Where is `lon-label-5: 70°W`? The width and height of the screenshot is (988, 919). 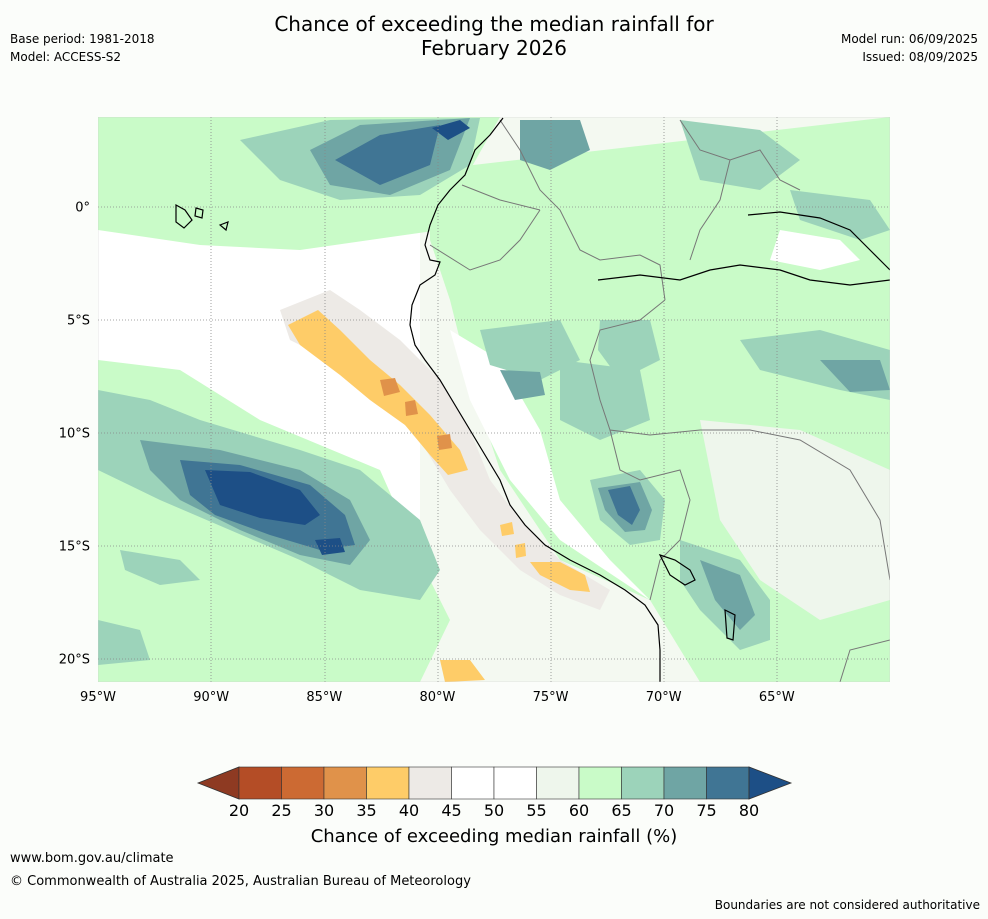 lon-label-5: 70°W is located at coordinates (664, 697).